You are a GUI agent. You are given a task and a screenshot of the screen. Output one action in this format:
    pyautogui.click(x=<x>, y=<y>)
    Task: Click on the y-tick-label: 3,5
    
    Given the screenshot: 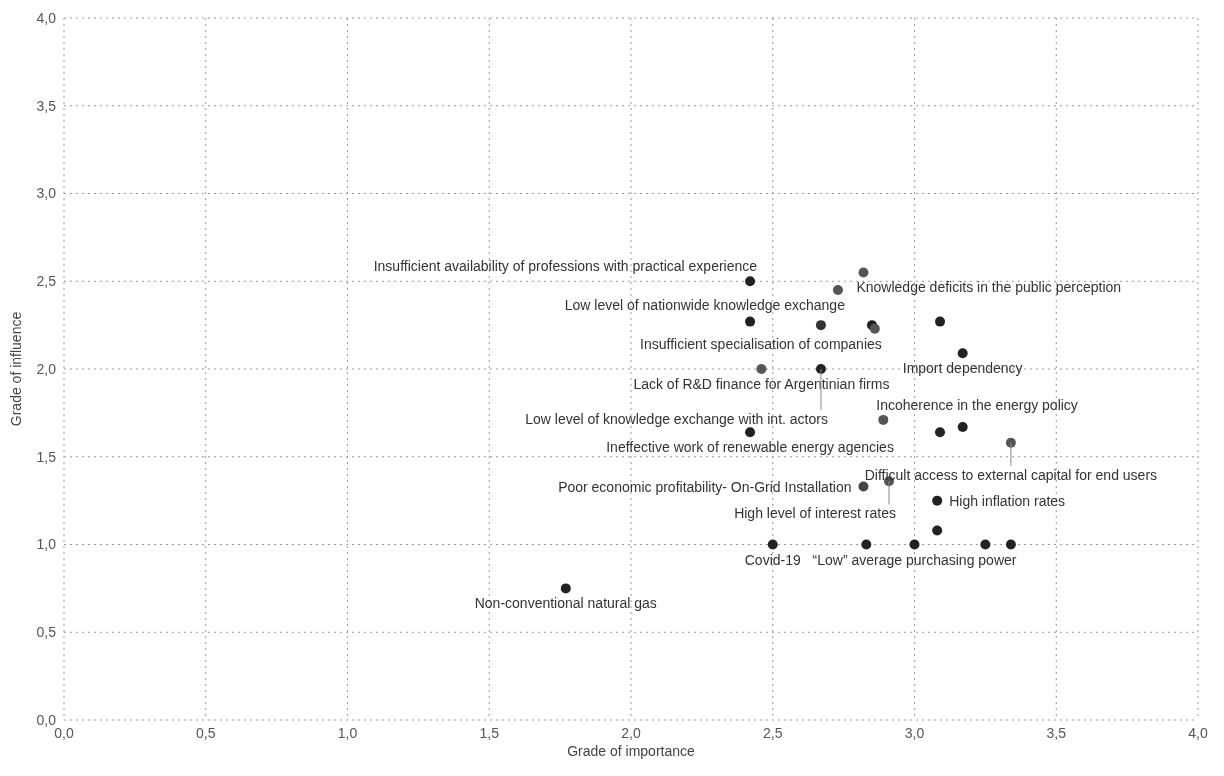 What is the action you would take?
    pyautogui.click(x=46, y=105)
    